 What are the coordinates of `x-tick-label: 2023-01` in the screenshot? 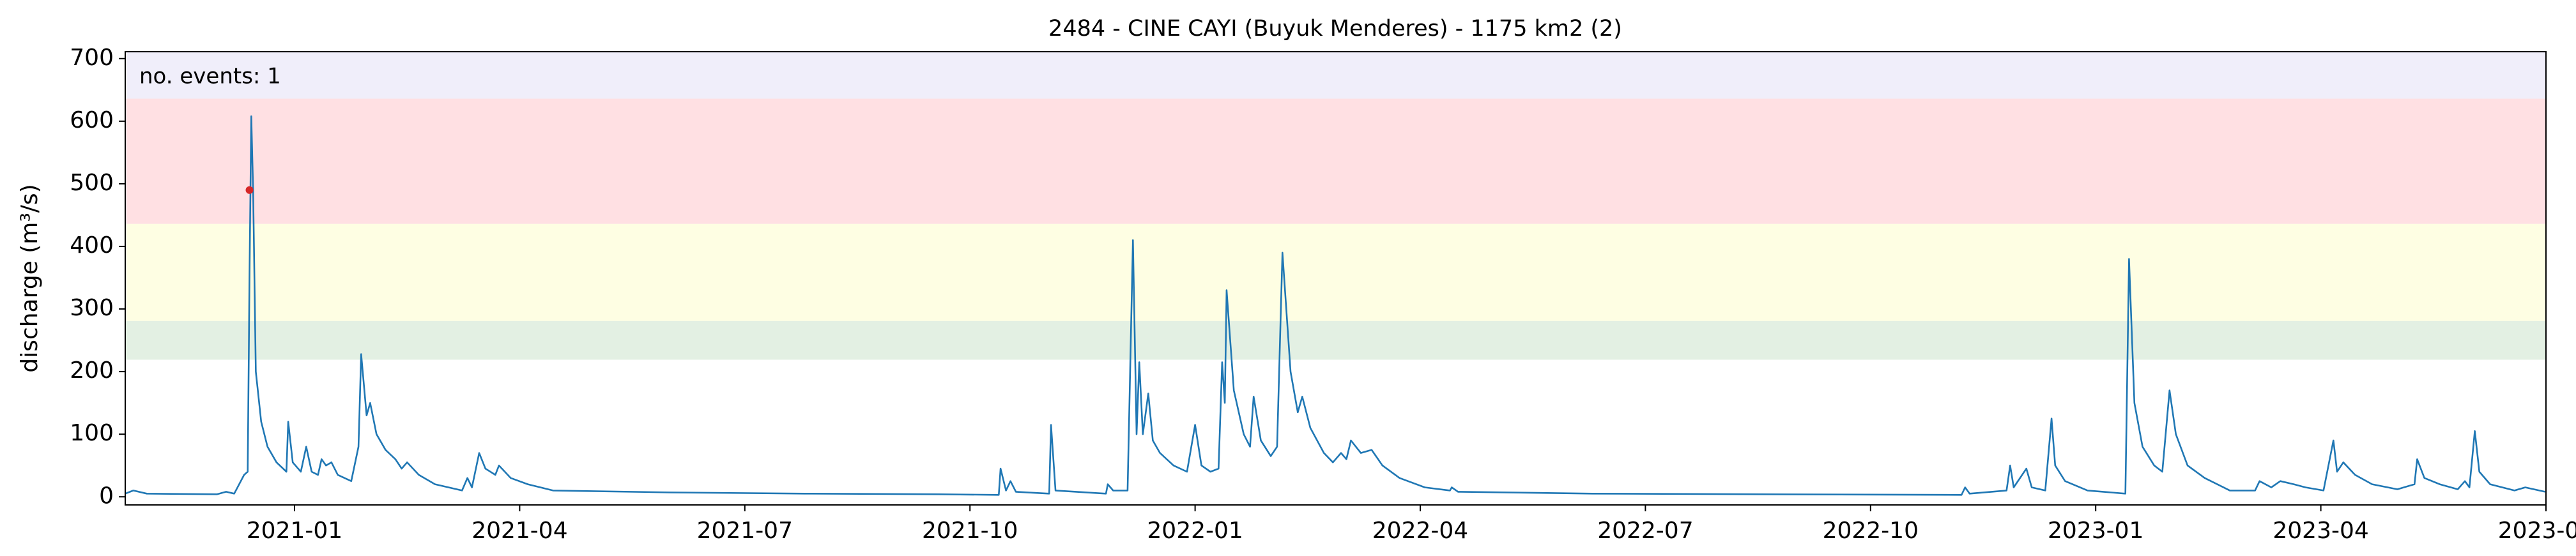 It's located at (2095, 531).